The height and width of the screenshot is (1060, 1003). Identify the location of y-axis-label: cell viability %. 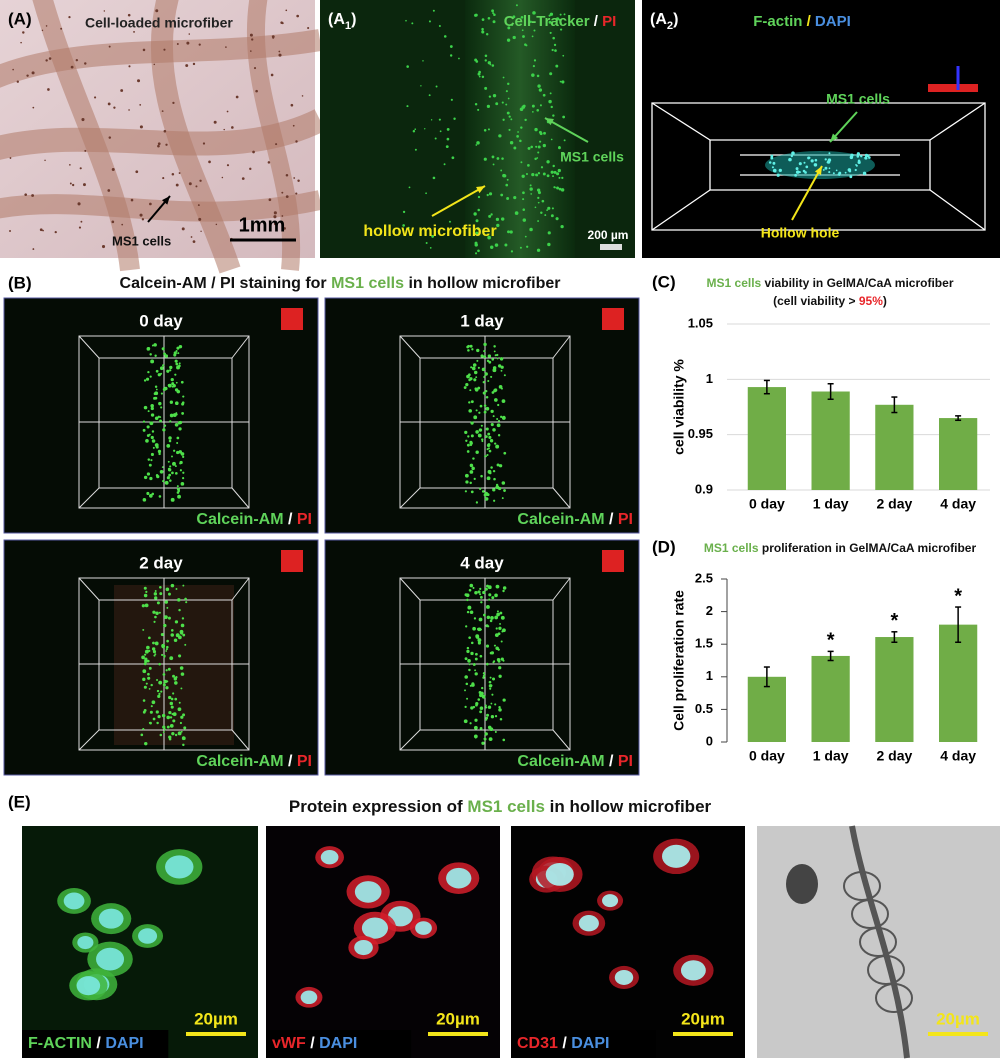
(679, 407).